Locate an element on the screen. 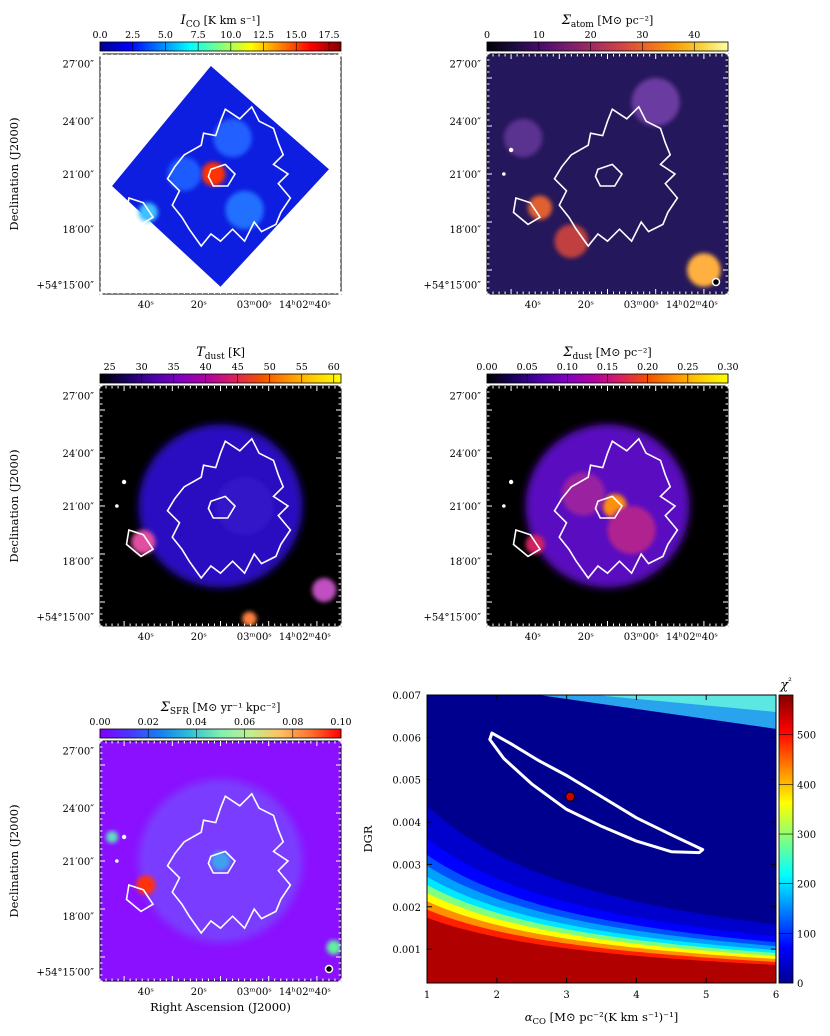 The height and width of the screenshot is (1036, 830). colorbar-tick-label: 45 is located at coordinates (238, 367).